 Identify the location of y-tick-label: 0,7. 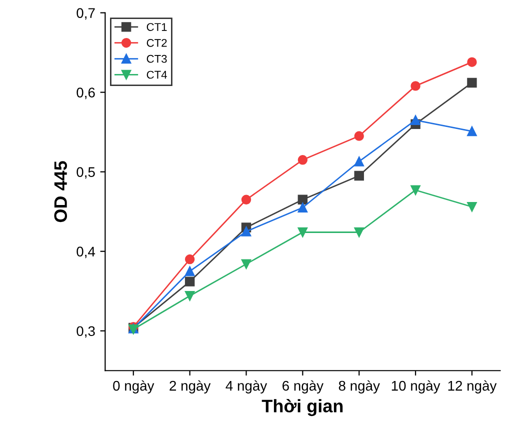
(85, 14).